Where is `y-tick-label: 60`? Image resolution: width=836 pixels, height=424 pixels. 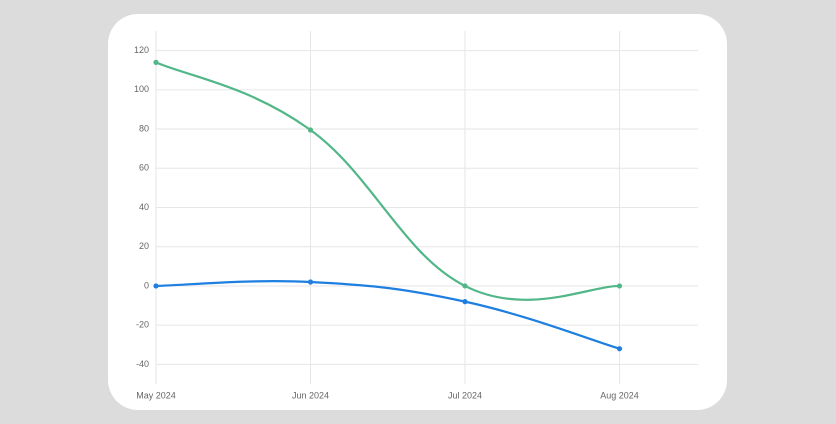
y-tick-label: 60 is located at coordinates (144, 168).